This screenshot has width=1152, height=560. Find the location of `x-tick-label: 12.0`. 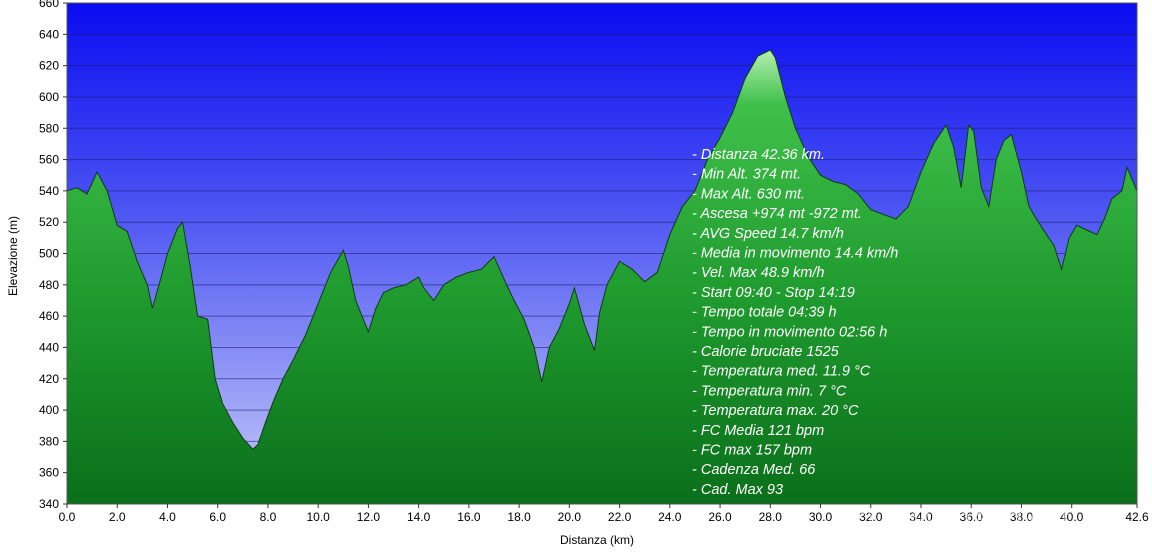

x-tick-label: 12.0 is located at coordinates (369, 517).